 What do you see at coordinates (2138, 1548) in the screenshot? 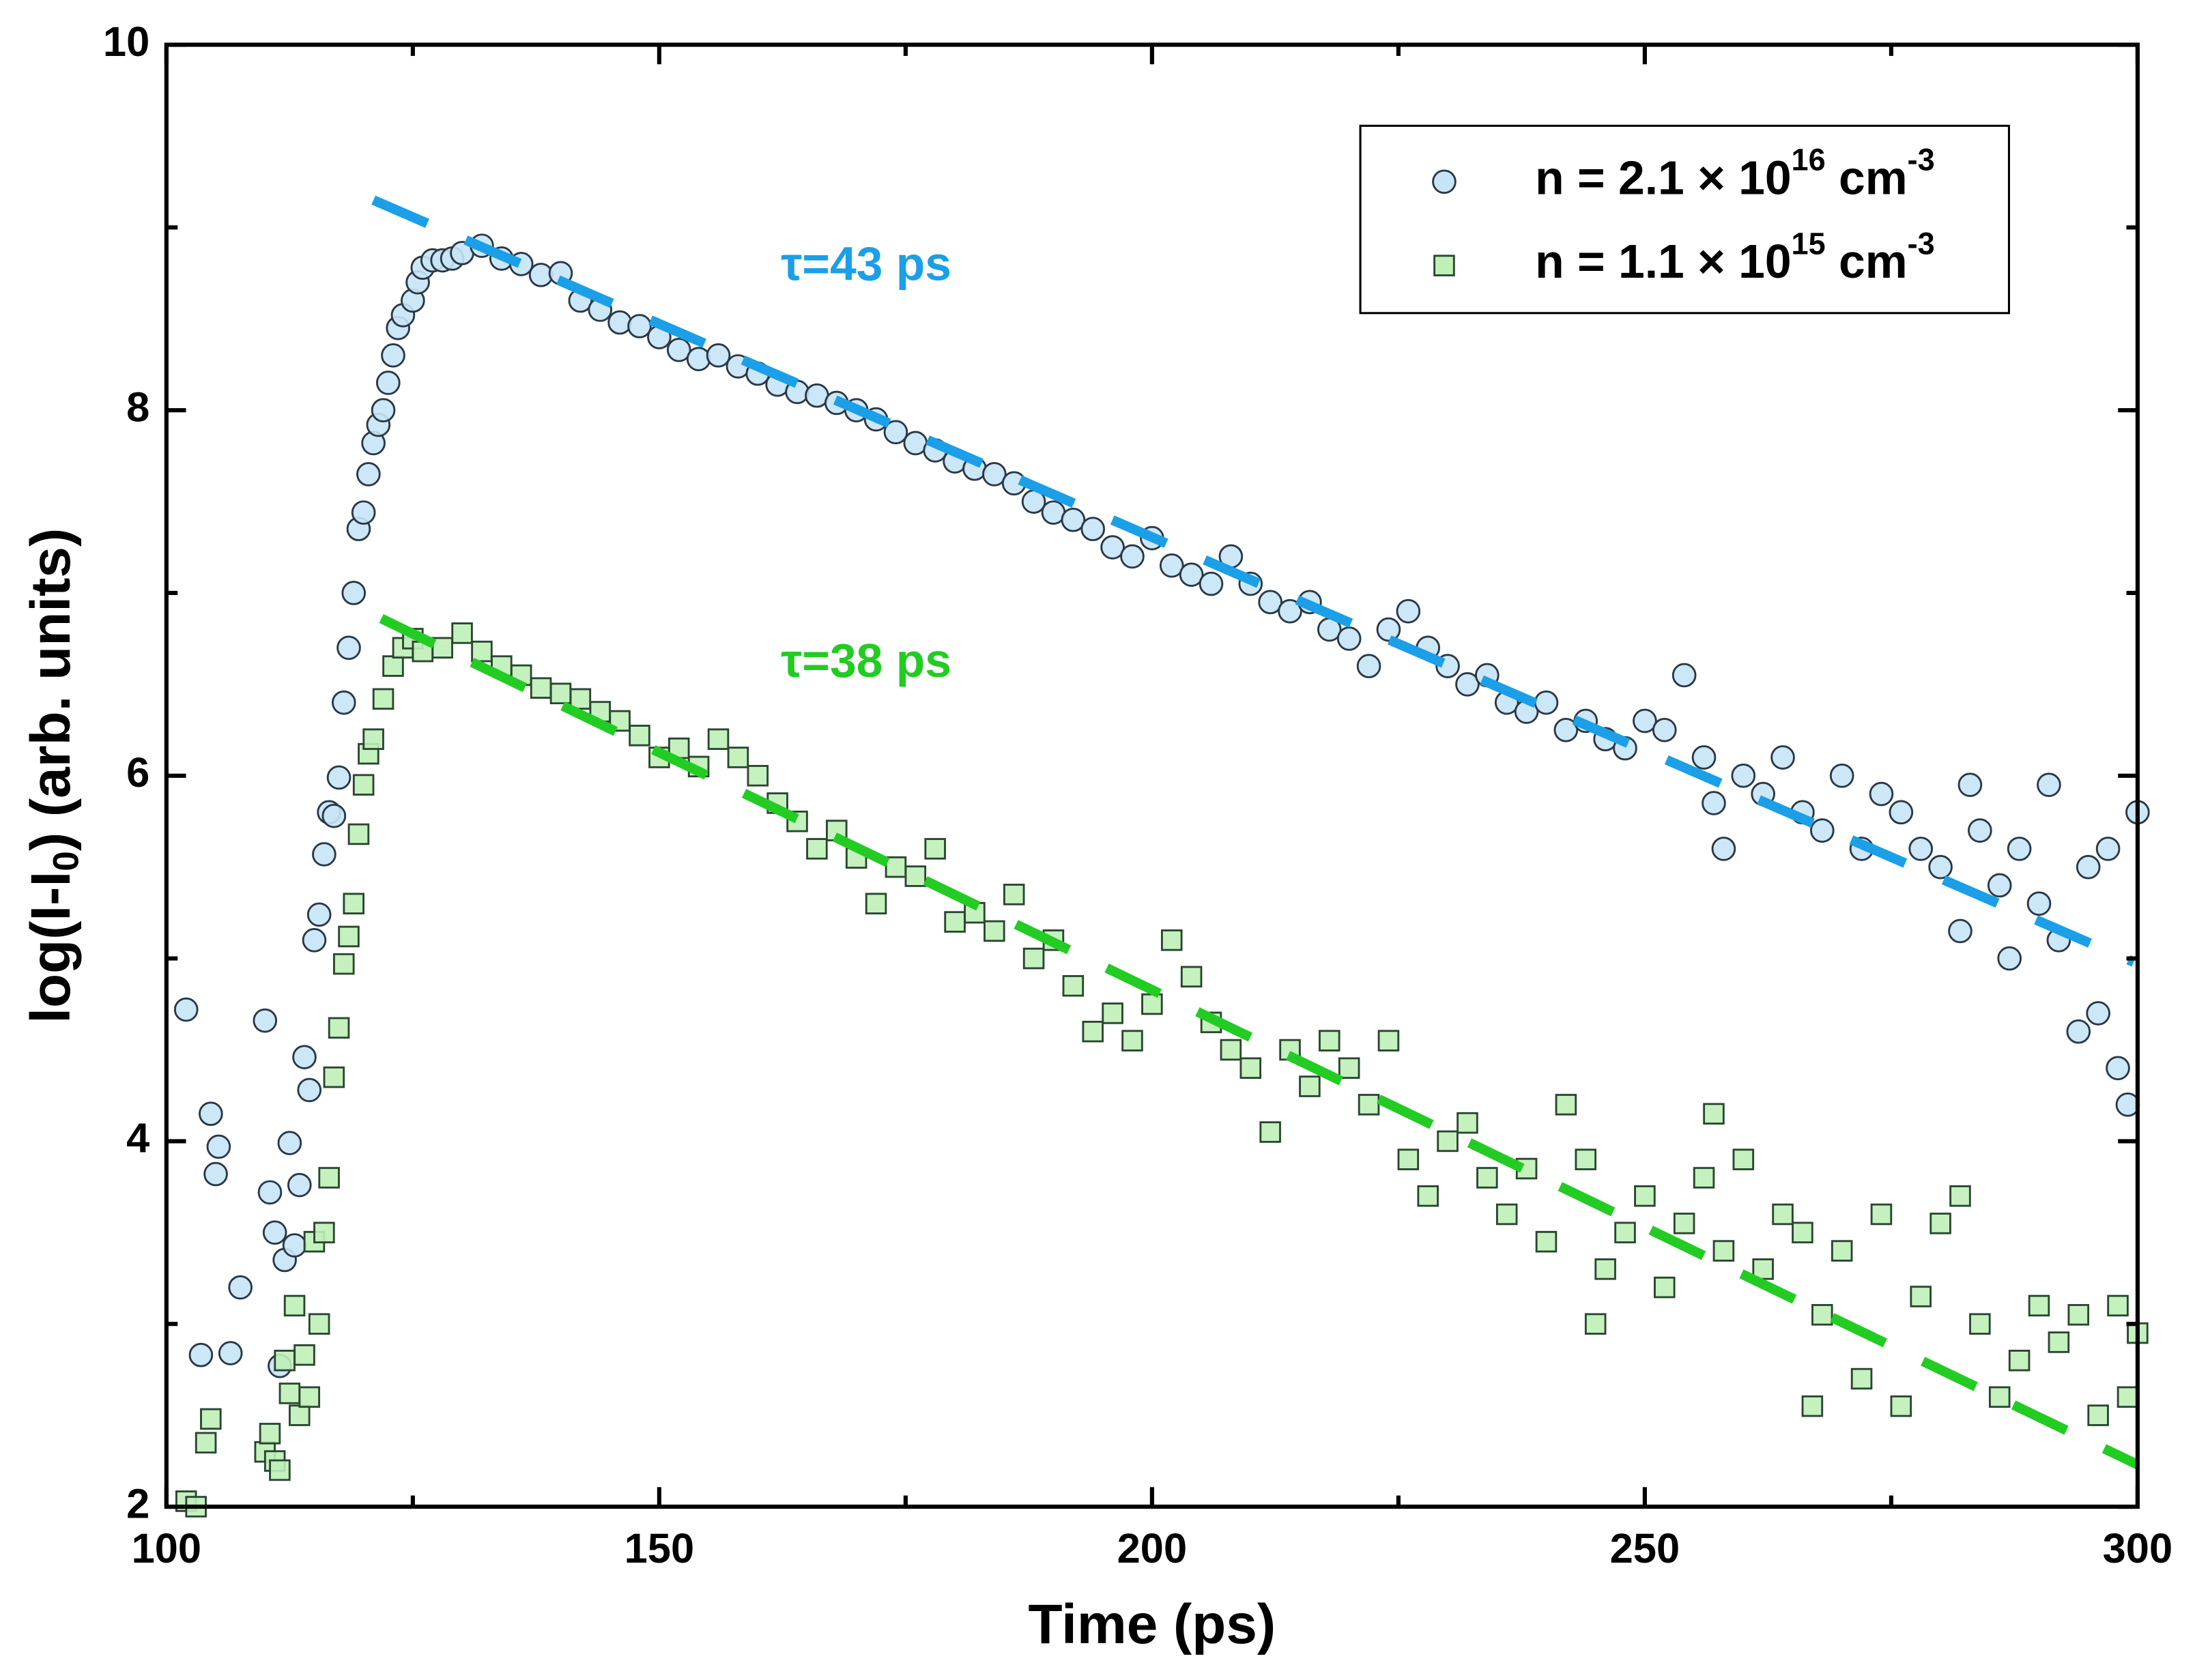
I see `x-tick-label: 300` at bounding box center [2138, 1548].